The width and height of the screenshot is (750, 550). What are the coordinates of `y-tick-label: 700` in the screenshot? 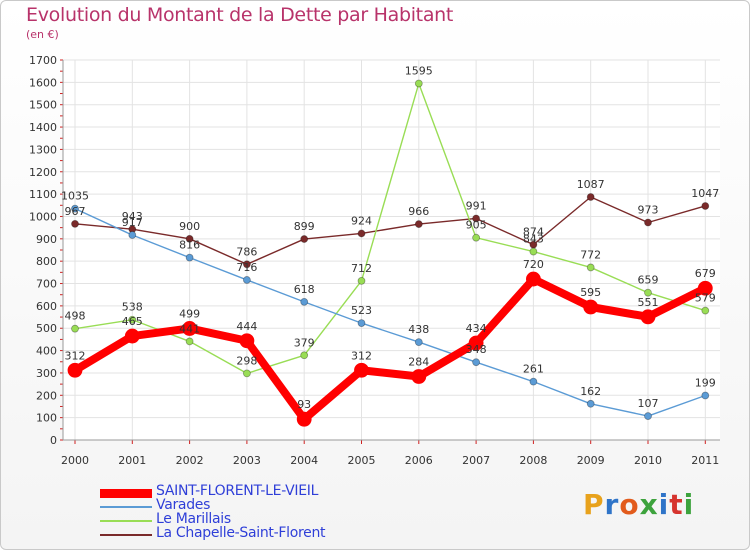 It's located at (46, 284).